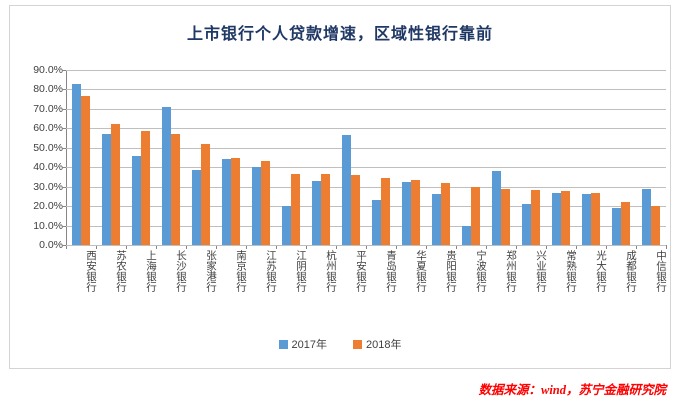 The height and width of the screenshot is (406, 680). I want to click on y-axis-label: 90.0%, so click(48, 70).